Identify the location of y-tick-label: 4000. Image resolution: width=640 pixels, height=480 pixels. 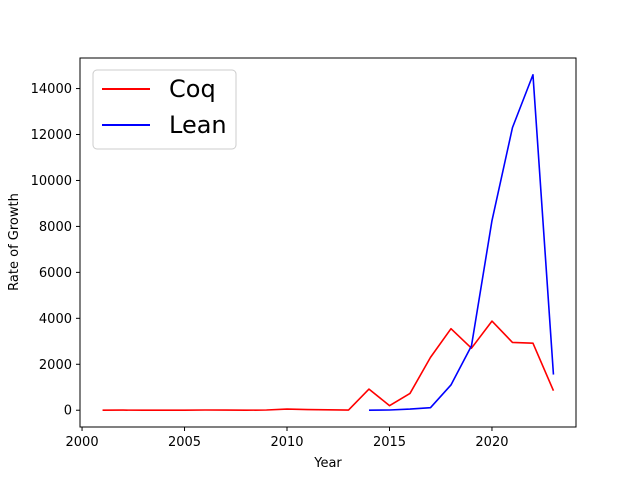
(55, 319).